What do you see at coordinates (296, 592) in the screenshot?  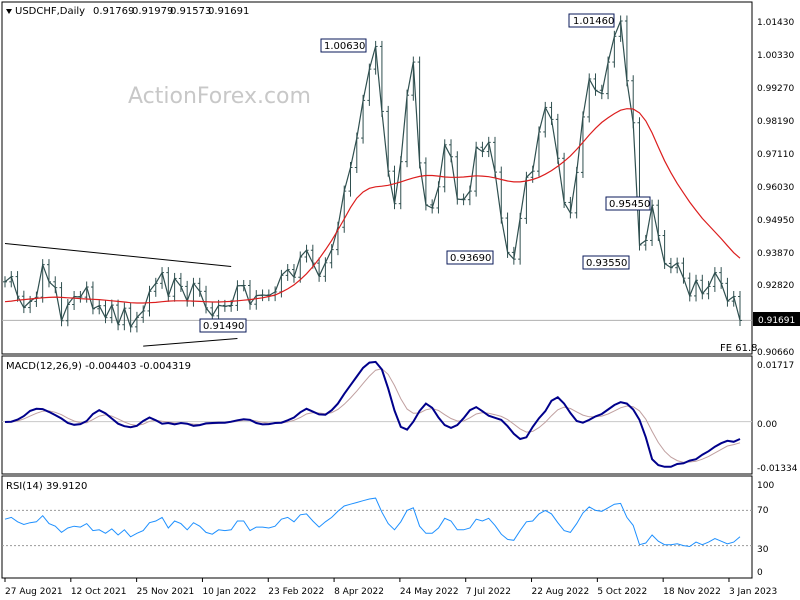 I see `date-tick-label: 23 Feb 2022` at bounding box center [296, 592].